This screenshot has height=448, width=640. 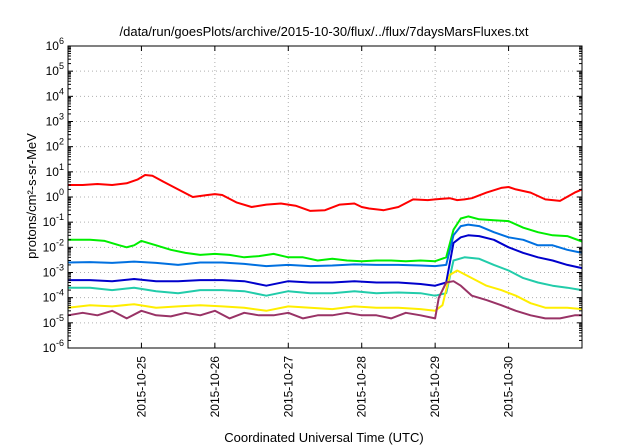 What do you see at coordinates (53, 245) in the screenshot?
I see `y-tick-label: 10⁻²` at bounding box center [53, 245].